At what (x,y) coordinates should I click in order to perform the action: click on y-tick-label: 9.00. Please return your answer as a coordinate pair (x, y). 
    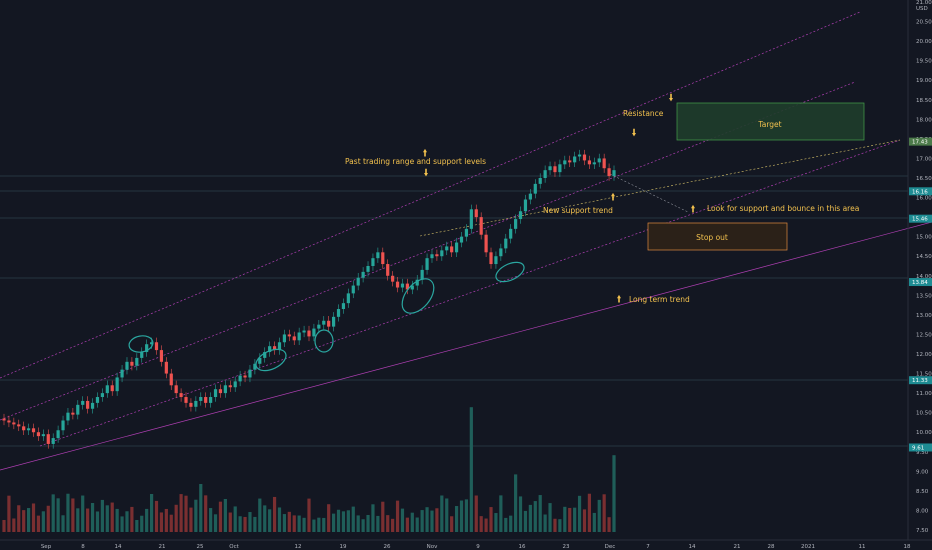
    Looking at the image, I should click on (922, 472).